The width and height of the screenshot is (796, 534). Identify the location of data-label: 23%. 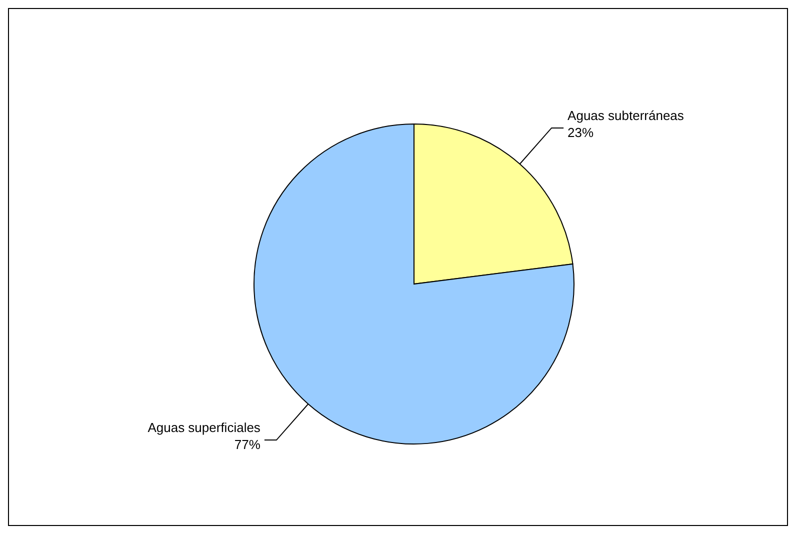
(581, 132).